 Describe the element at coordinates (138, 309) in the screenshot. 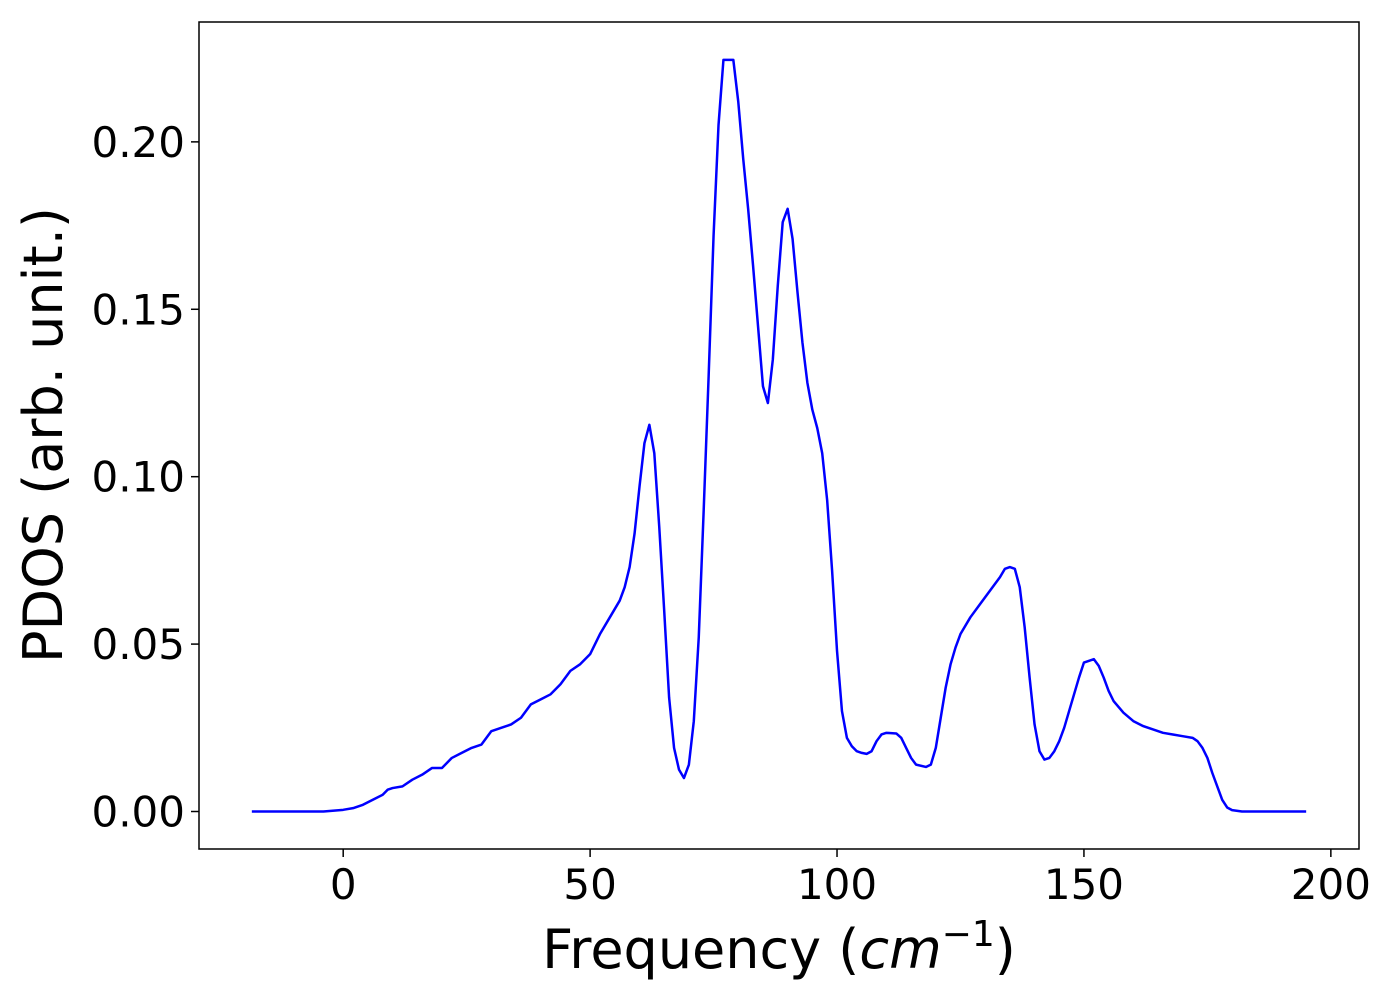

I see `y-tick-label: 0.15` at that location.